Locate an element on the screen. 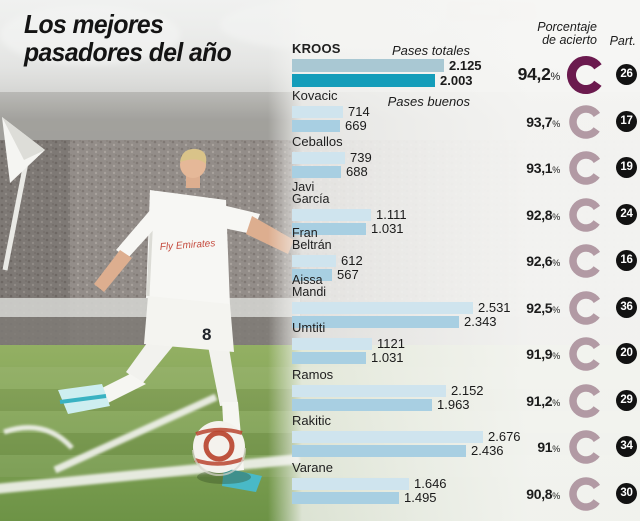 This screenshot has height=521, width=640. total-passes-value: 1.646 is located at coordinates (430, 483).